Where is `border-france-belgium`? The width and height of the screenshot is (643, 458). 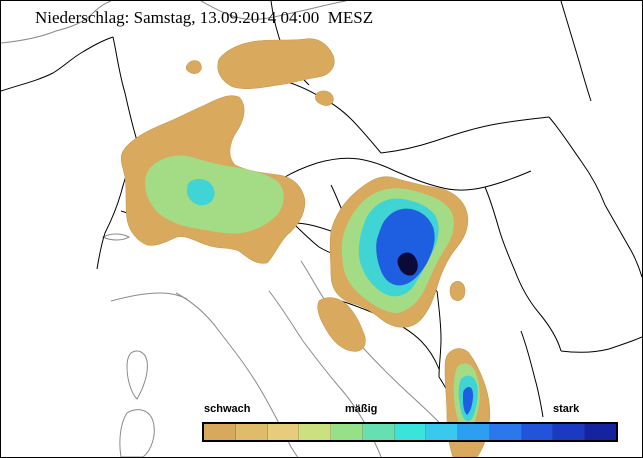
border-france-belgium is located at coordinates (57, 64).